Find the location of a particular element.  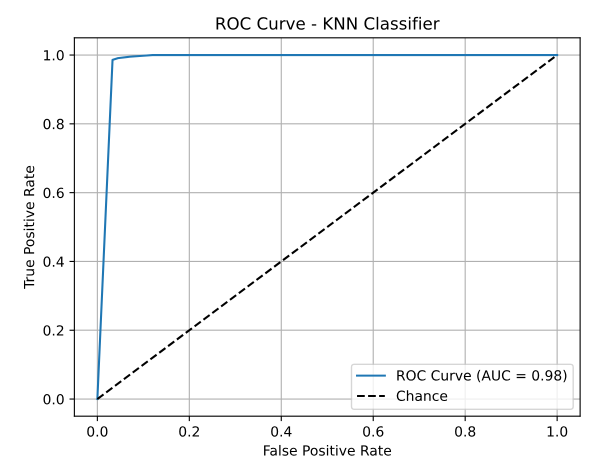

x-tick-label: 0.6 is located at coordinates (373, 431).